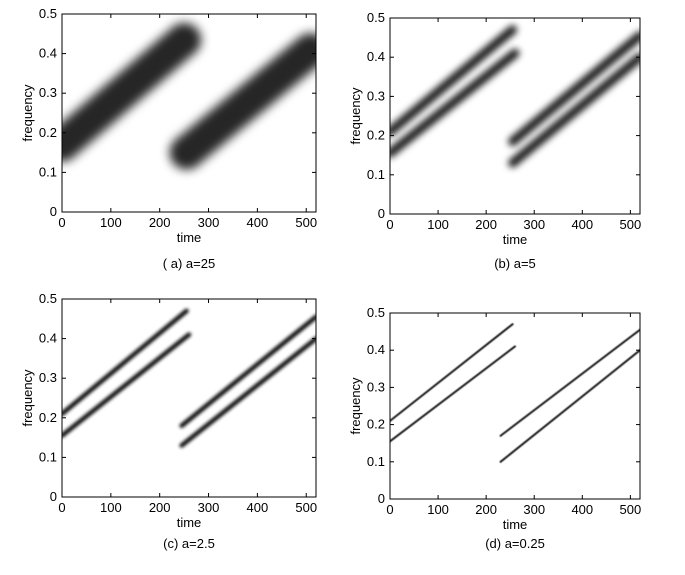 The width and height of the screenshot is (685, 575). What do you see at coordinates (189, 263) in the screenshot?
I see `caption: ( a) a=25` at bounding box center [189, 263].